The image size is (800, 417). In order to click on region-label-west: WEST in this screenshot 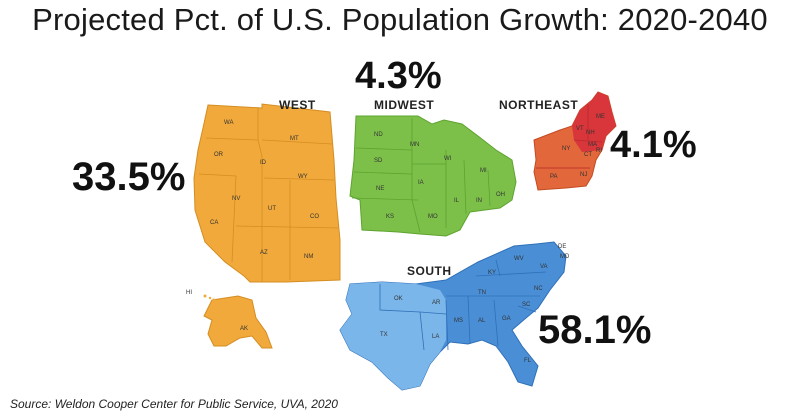, I will do `click(297, 105)`.